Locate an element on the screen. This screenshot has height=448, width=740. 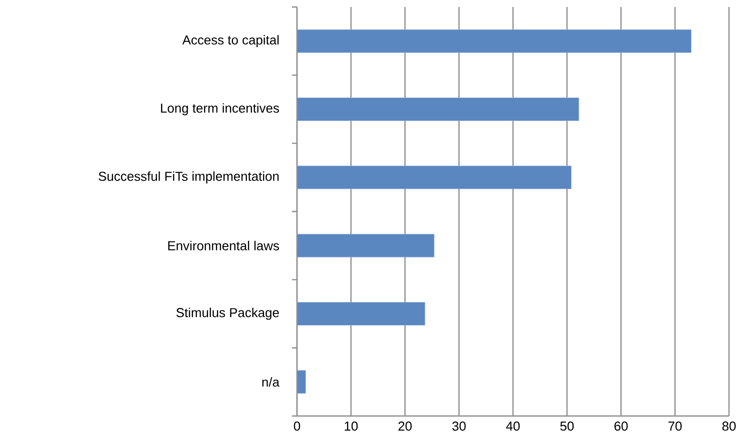
x-tick-label: 60 is located at coordinates (621, 426).